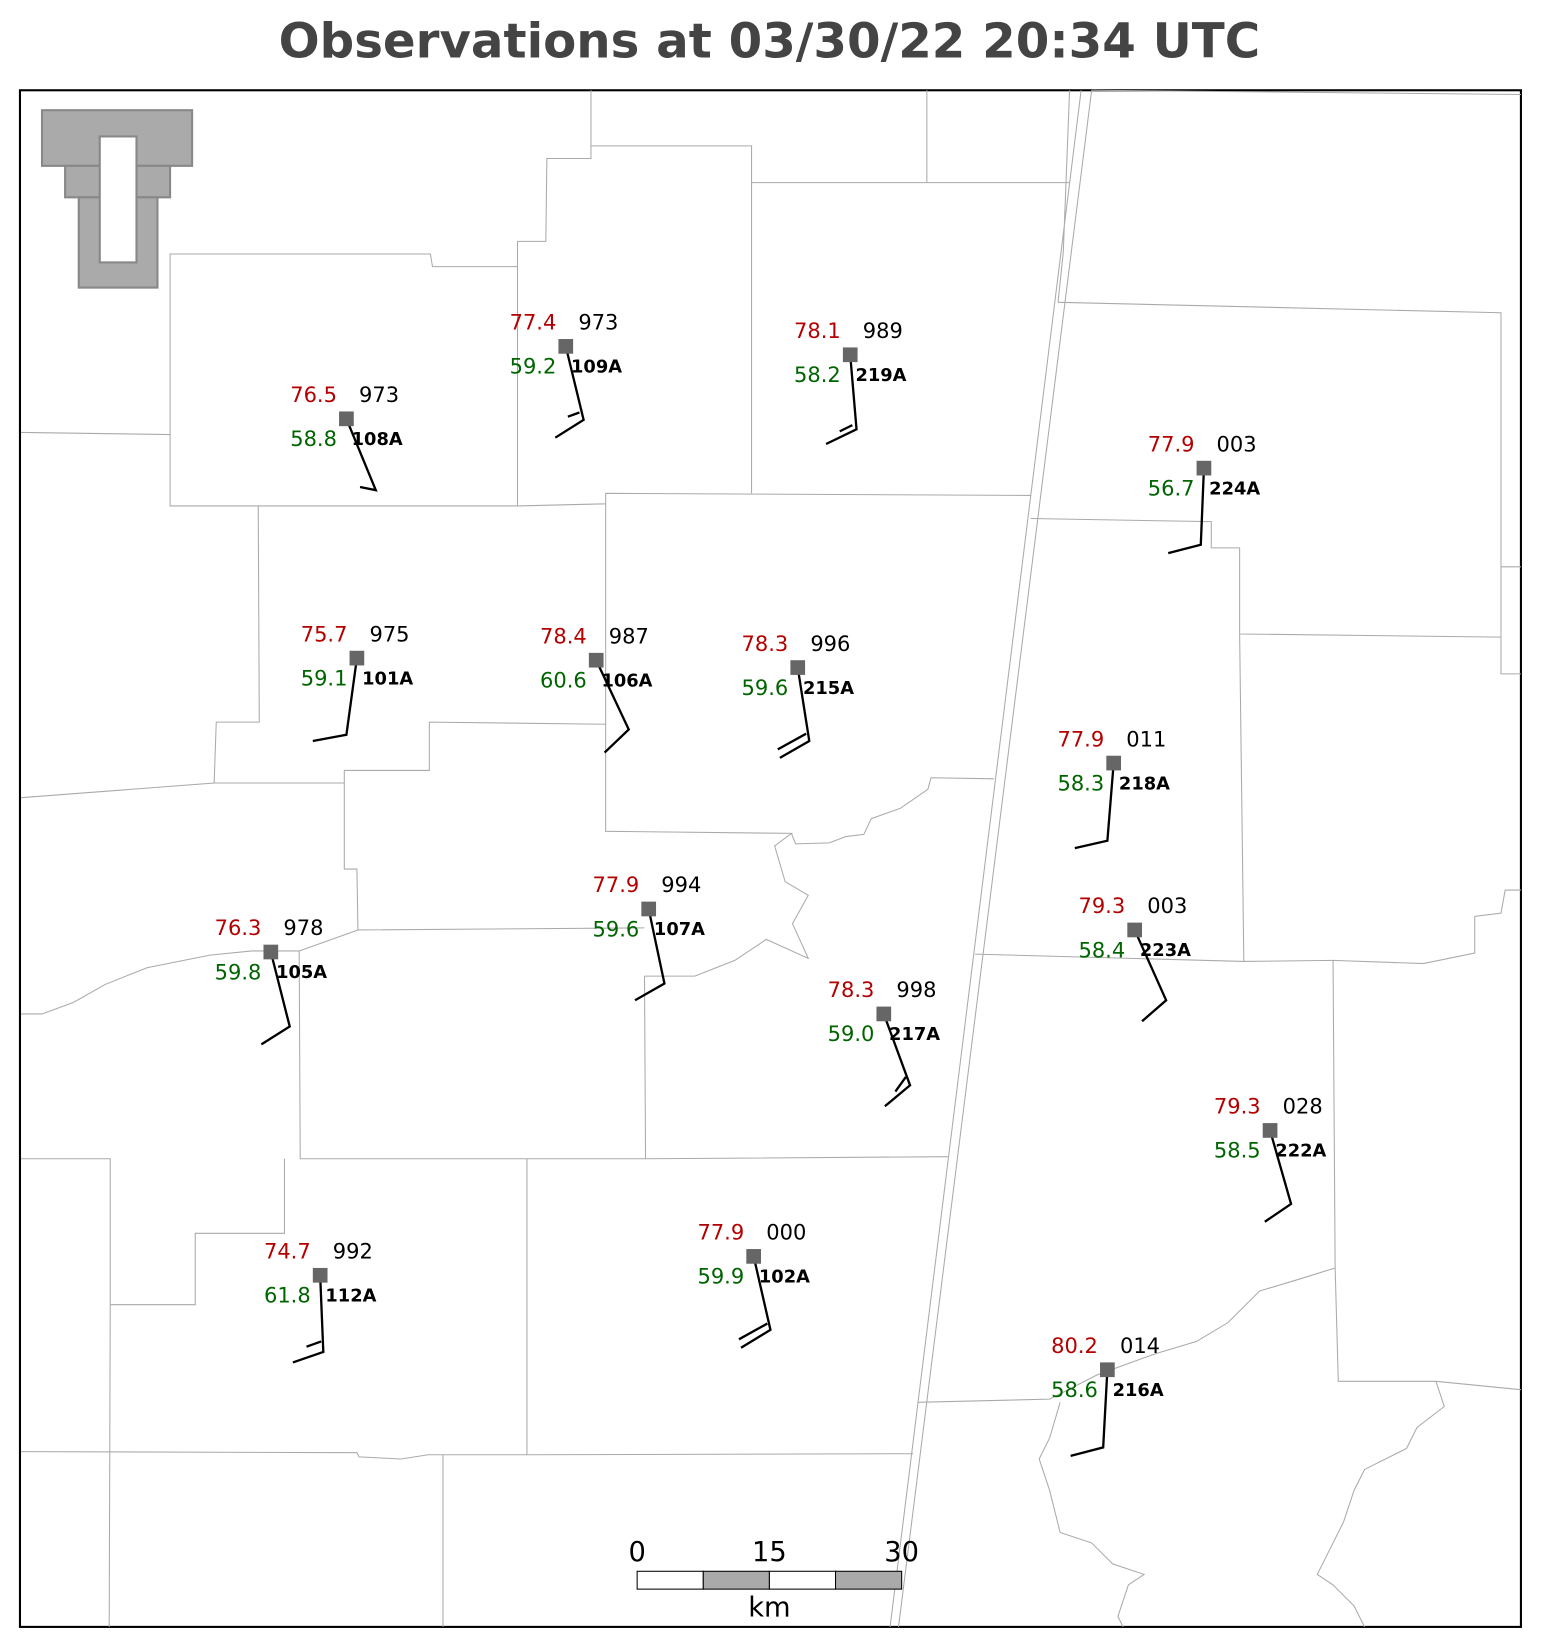 Image resolution: width=1543 pixels, height=1650 pixels. What do you see at coordinates (377, 439) in the screenshot?
I see `station-id: 108A` at bounding box center [377, 439].